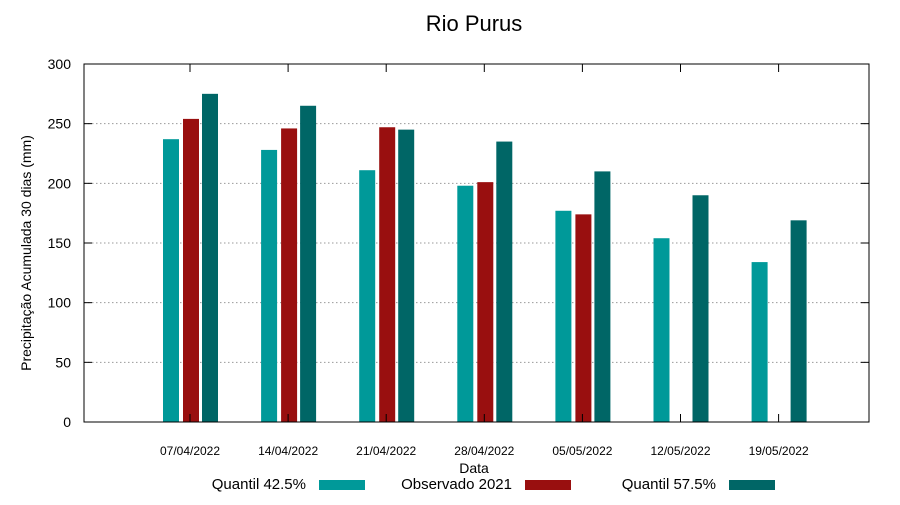 The width and height of the screenshot is (900, 505). I want to click on legend-label: Quantil 42.5%, so click(259, 484).